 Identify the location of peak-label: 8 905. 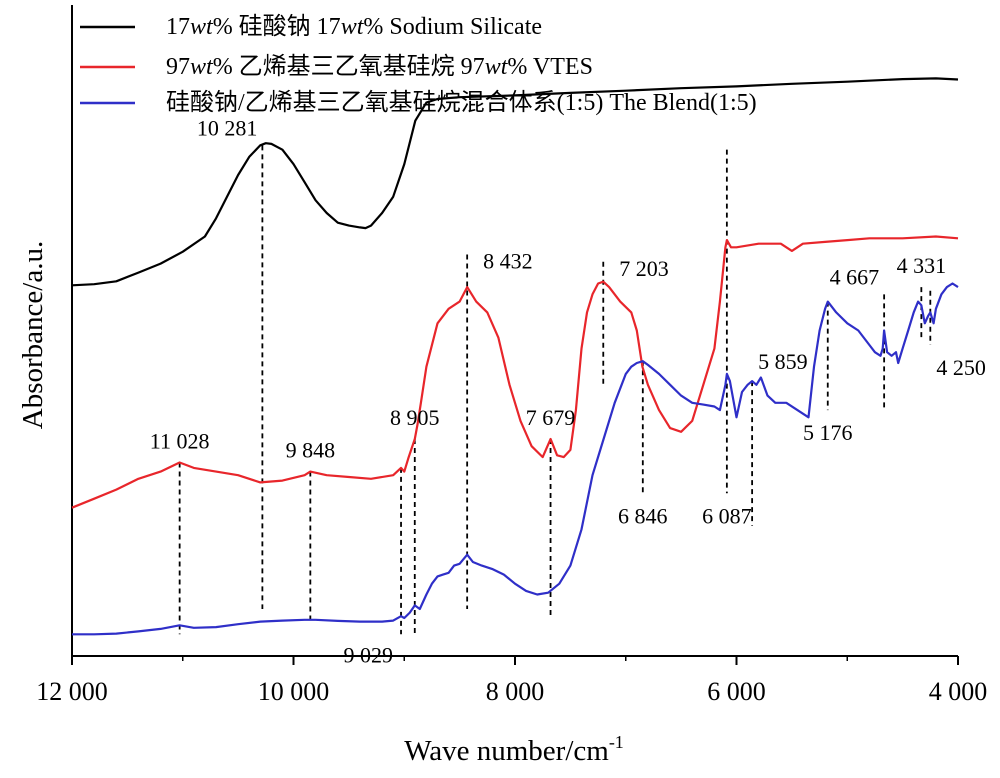
(415, 417).